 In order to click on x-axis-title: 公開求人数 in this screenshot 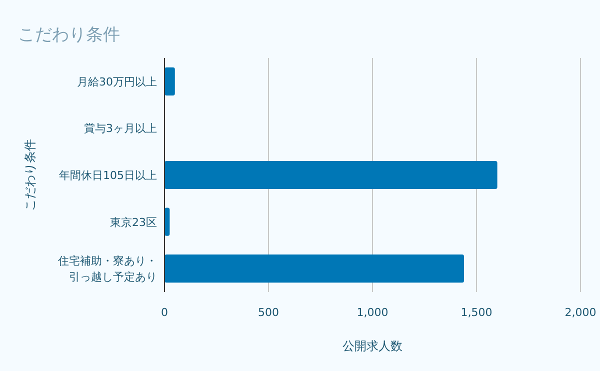, I will do `click(372, 346)`.